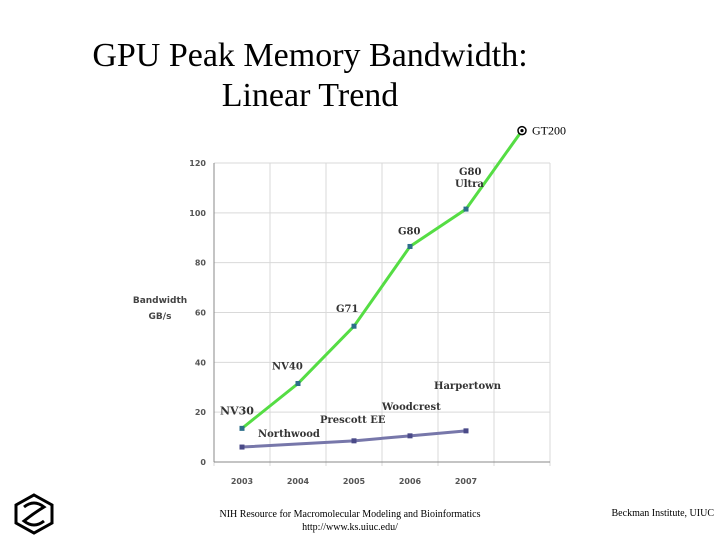  I want to click on y-tick-label-0: 0, so click(203, 462).